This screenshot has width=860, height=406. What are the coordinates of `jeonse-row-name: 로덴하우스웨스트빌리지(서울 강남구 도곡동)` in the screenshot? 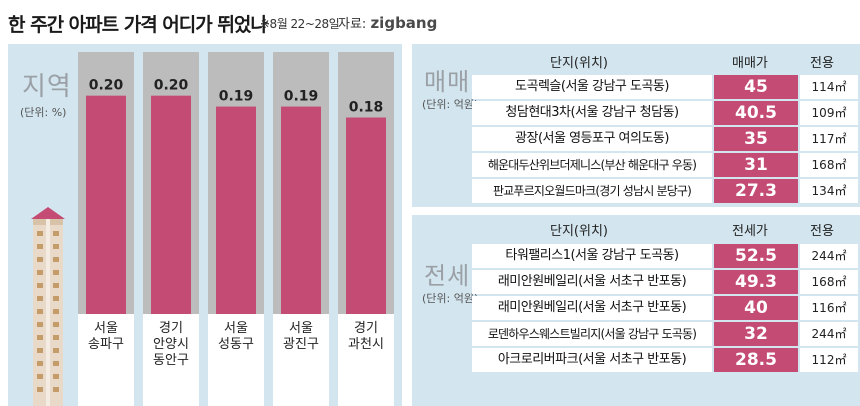 It's located at (592, 334).